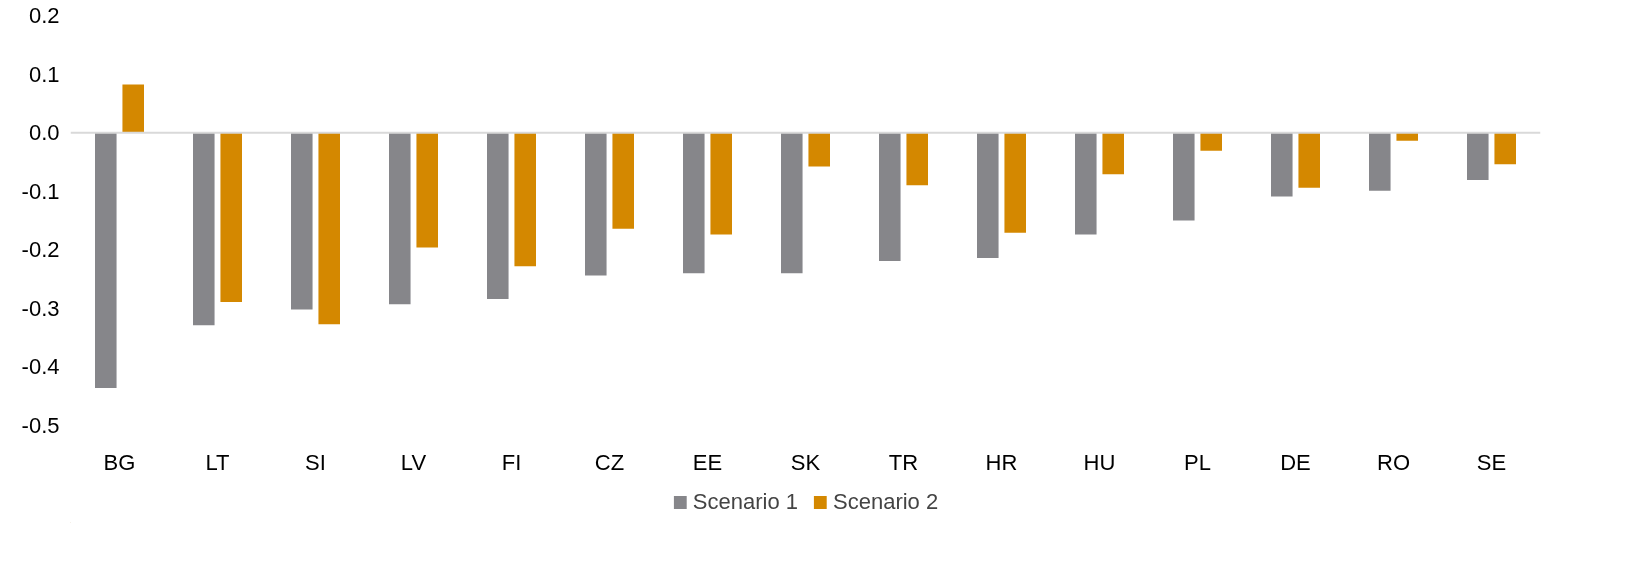  I want to click on y-tick-label: -0.1, so click(40, 191).